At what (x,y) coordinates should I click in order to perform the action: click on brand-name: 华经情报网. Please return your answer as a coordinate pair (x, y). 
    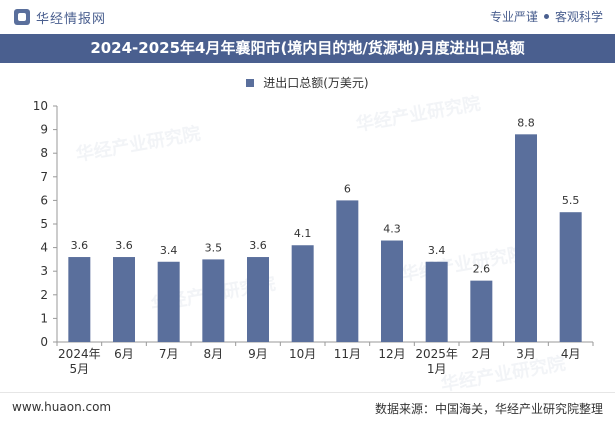
    Looking at the image, I should click on (71, 19).